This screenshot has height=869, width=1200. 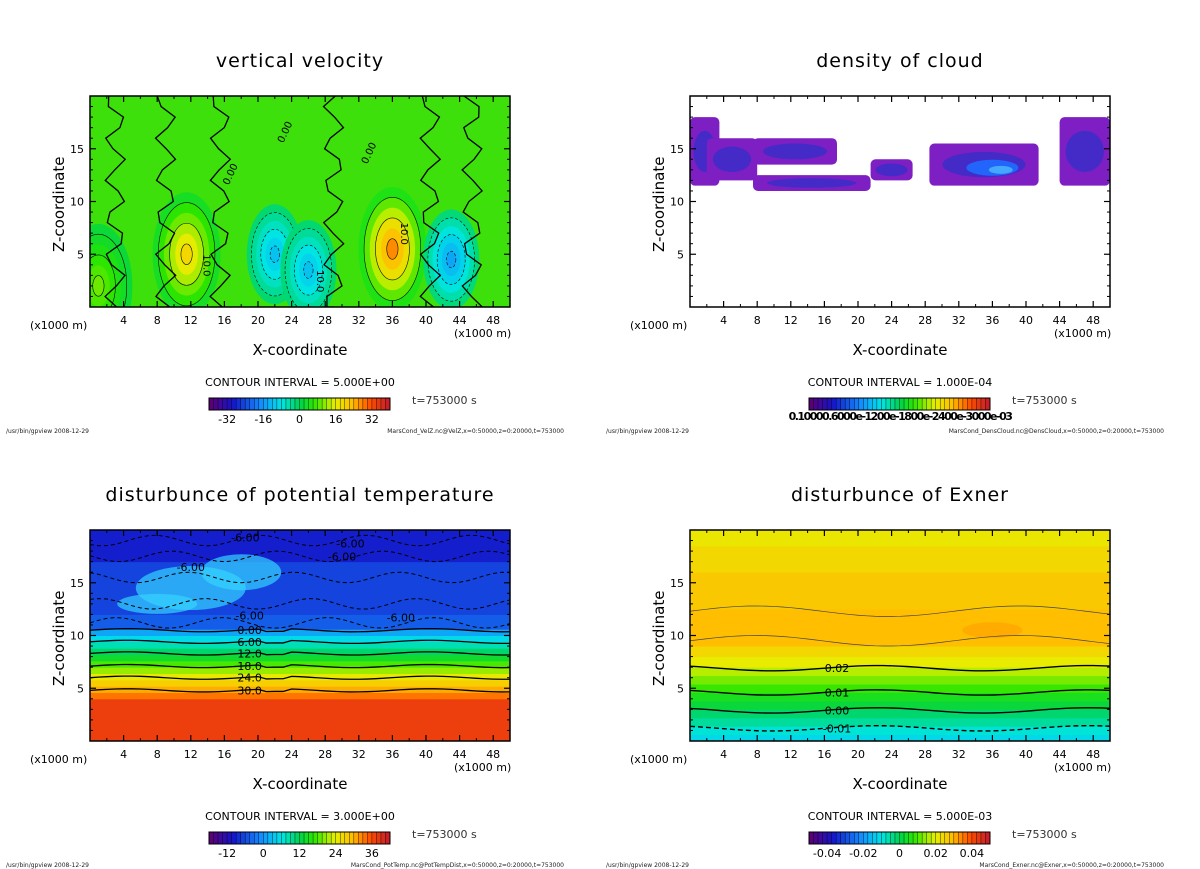 I want to click on y-tick-label: 15, so click(x=77, y=149).